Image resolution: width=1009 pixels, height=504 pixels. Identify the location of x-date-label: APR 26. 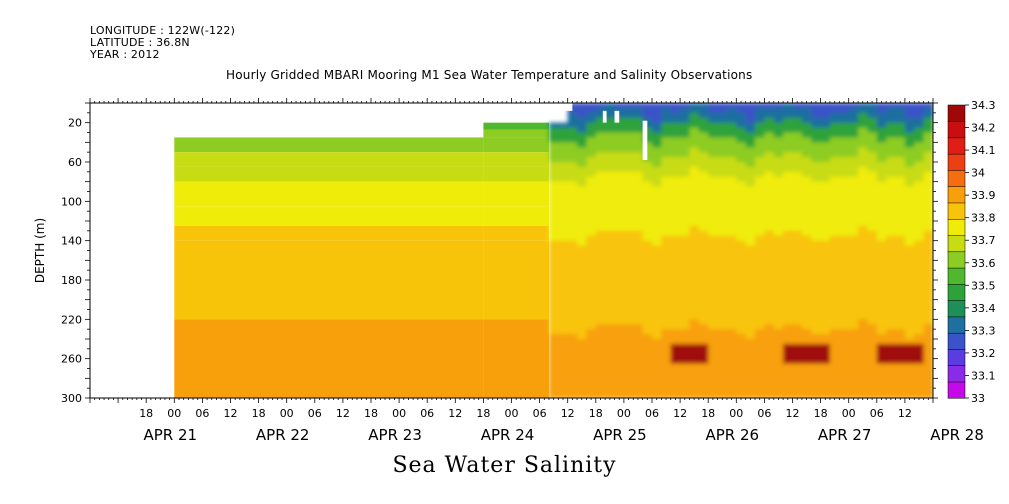
(733, 435).